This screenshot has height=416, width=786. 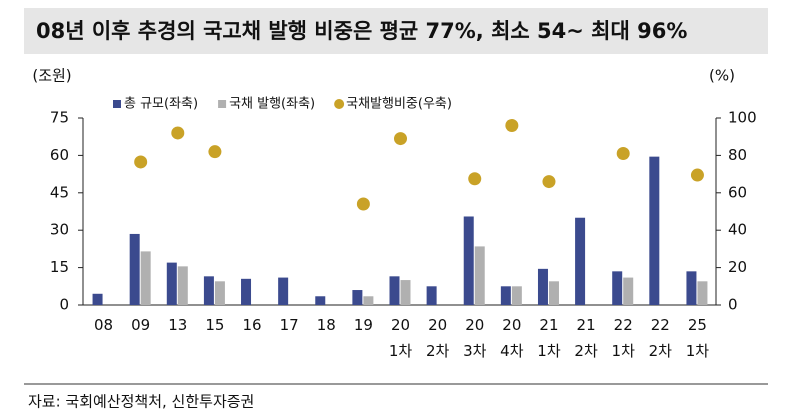 I want to click on x-tick-label: 20 2차, so click(x=438, y=338).